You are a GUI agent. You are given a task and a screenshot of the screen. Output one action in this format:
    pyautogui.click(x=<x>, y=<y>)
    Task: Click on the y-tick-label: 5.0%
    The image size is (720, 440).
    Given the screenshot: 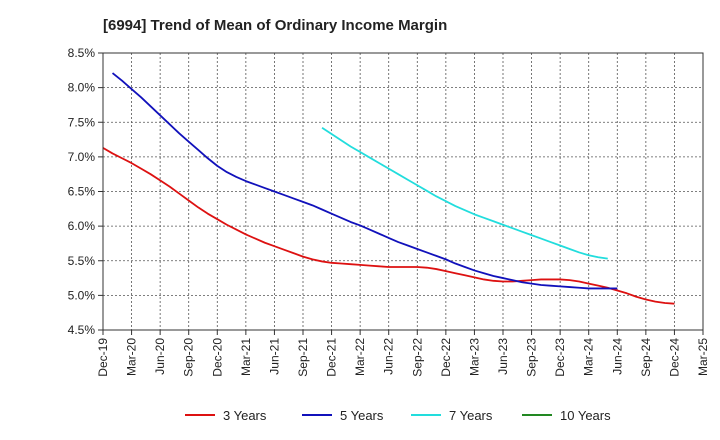 What is the action you would take?
    pyautogui.click(x=82, y=295)
    